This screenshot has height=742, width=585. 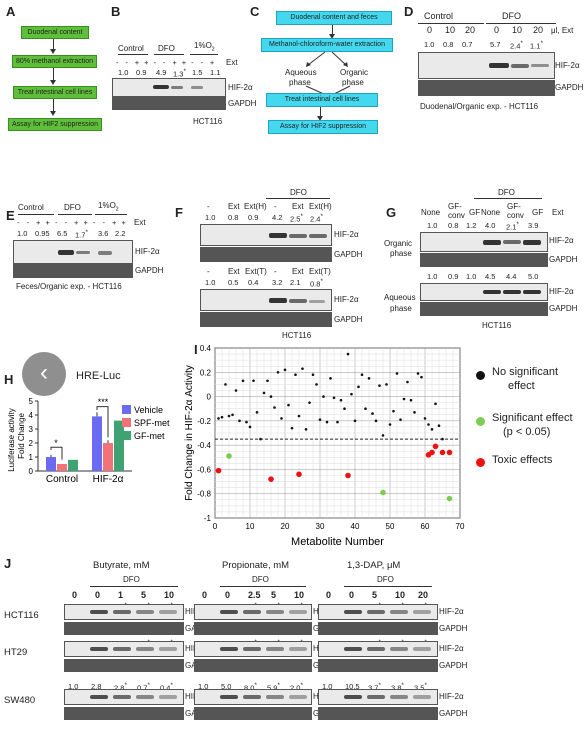 I want to click on f-top-value-3: 0.9, so click(x=253, y=217).